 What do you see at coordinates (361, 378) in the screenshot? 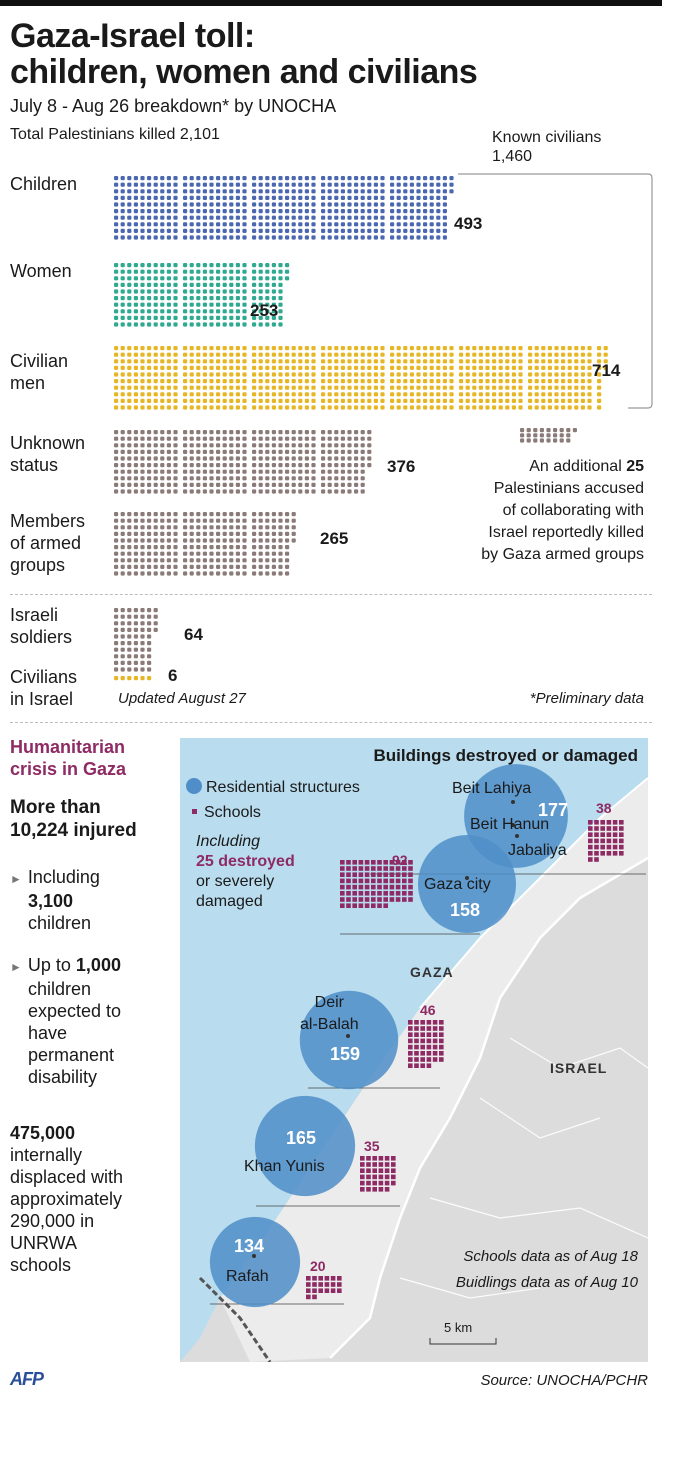
I see `bar-civilian-men` at bounding box center [361, 378].